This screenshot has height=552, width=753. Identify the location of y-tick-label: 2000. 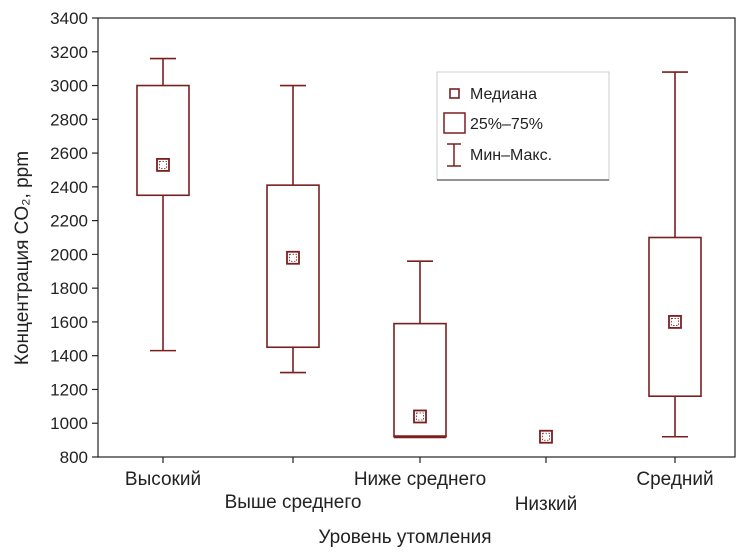
(69, 254).